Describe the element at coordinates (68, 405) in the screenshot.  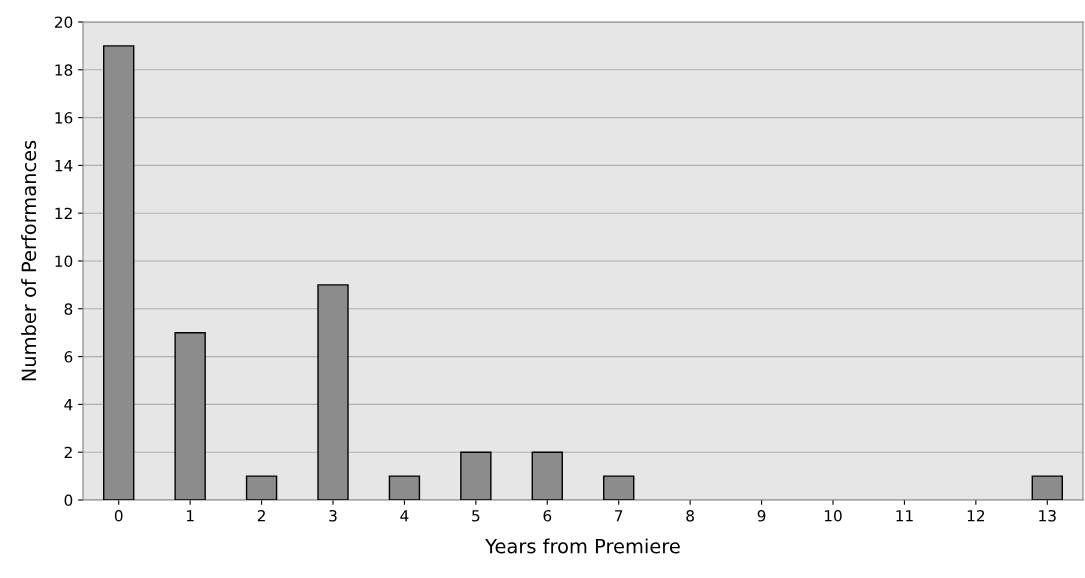
I see `y-tick-label: 4` at that location.